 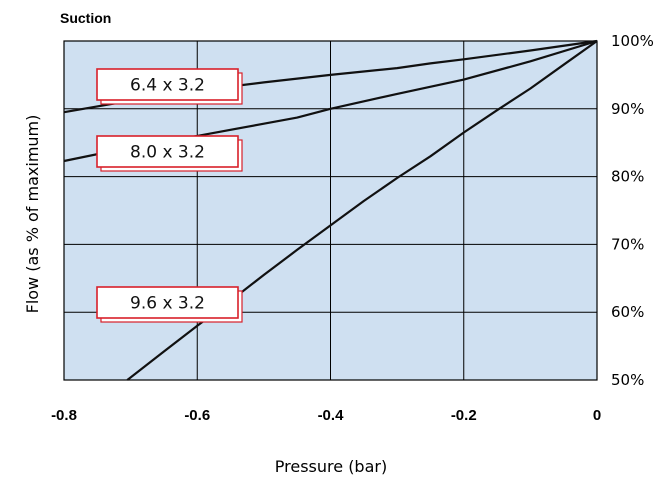 What do you see at coordinates (464, 415) in the screenshot?
I see `x-tick-label: -0.2` at bounding box center [464, 415].